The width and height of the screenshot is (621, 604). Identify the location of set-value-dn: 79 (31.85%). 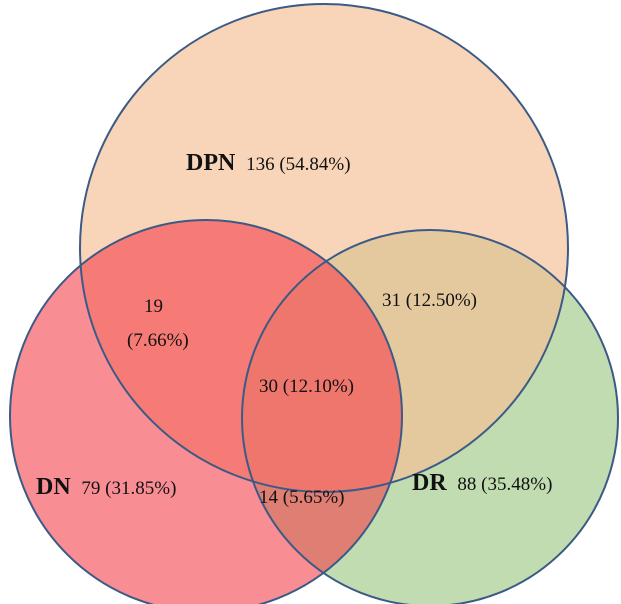
(128, 488).